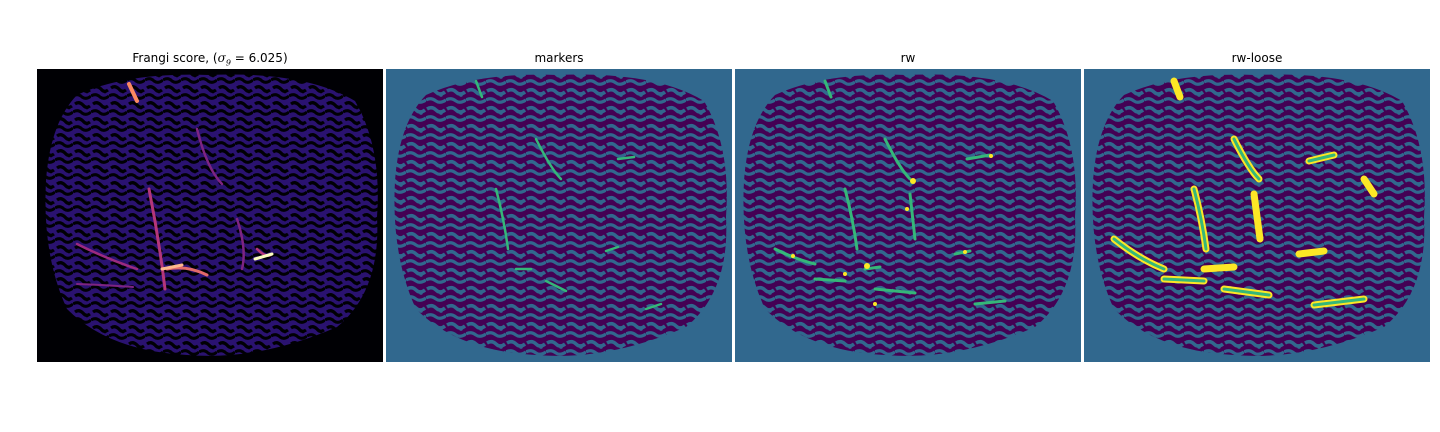  I want to click on markers-title: markers, so click(559, 58).